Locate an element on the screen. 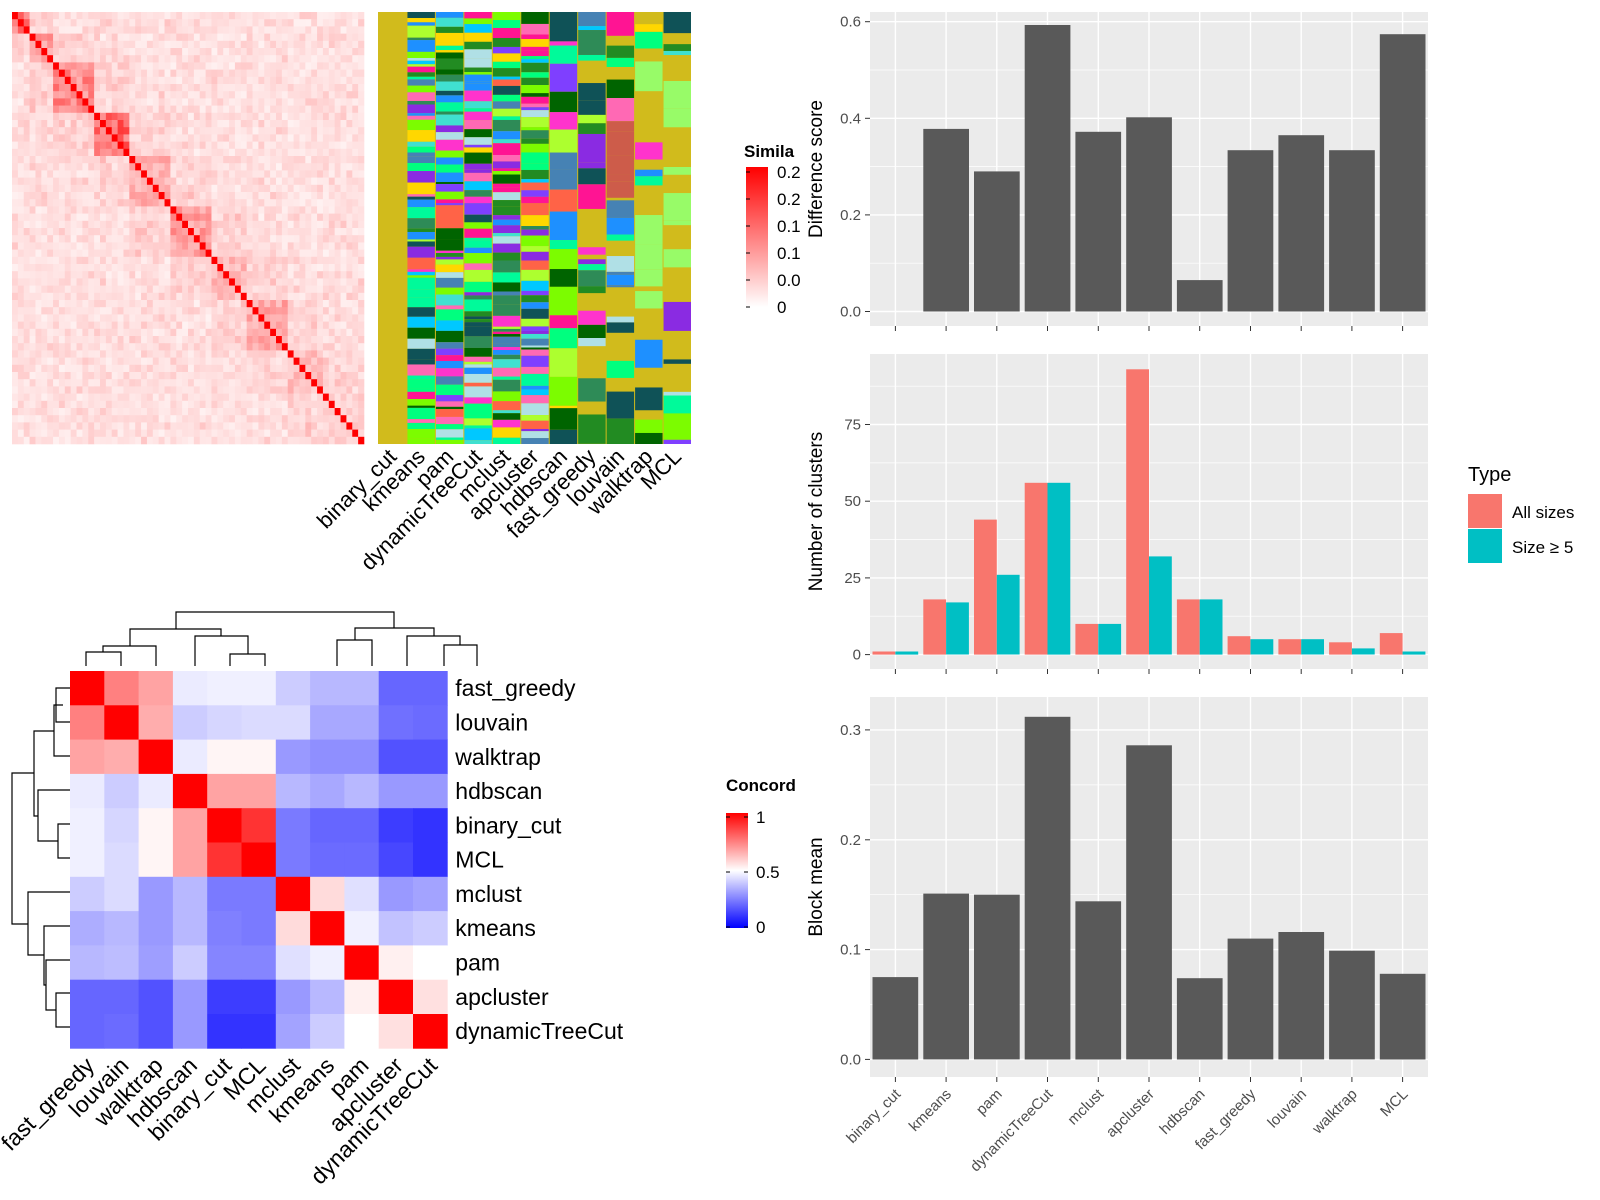  bar is located at coordinates (1262, 647).